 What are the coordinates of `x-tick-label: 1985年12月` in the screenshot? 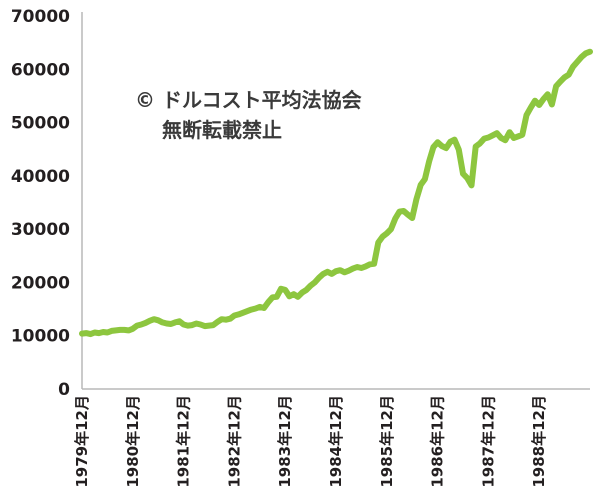 It's located at (387, 441).